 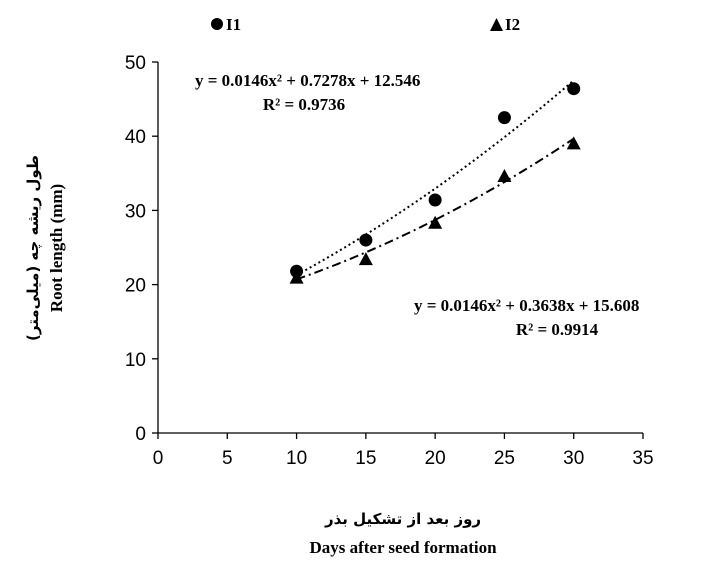 What do you see at coordinates (135, 360) in the screenshot?
I see `y-tick-label: 10` at bounding box center [135, 360].